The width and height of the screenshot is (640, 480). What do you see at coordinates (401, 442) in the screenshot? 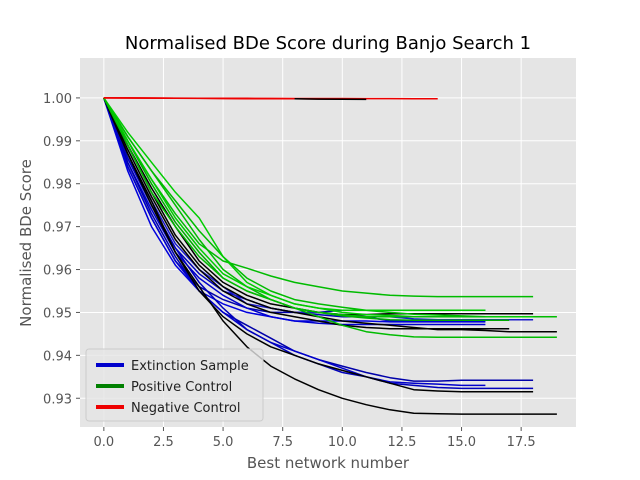
I see `x-tick-label: 12.5` at bounding box center [401, 442].